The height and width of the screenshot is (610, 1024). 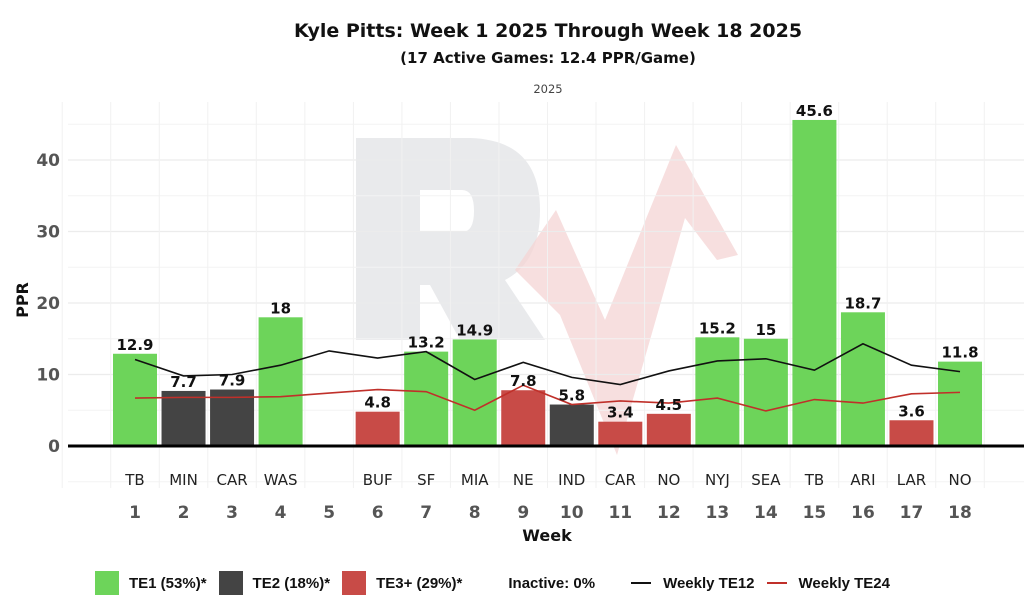 I want to click on x-tick-label: 9, so click(x=523, y=513).